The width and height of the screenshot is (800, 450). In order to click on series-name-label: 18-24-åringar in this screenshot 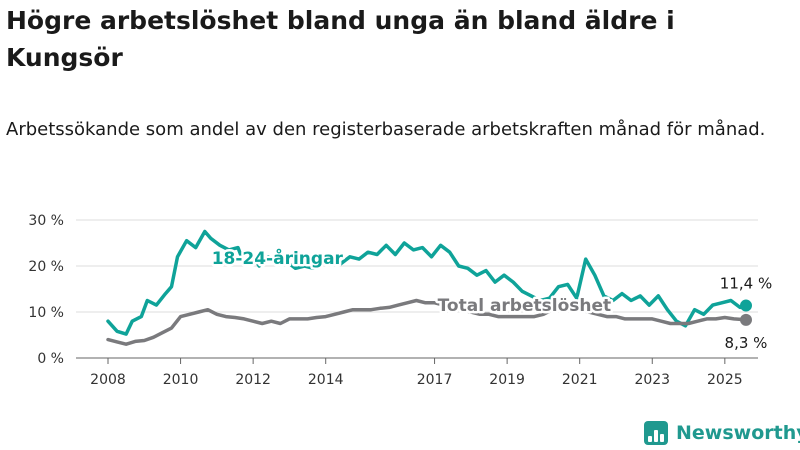, I will do `click(278, 258)`.